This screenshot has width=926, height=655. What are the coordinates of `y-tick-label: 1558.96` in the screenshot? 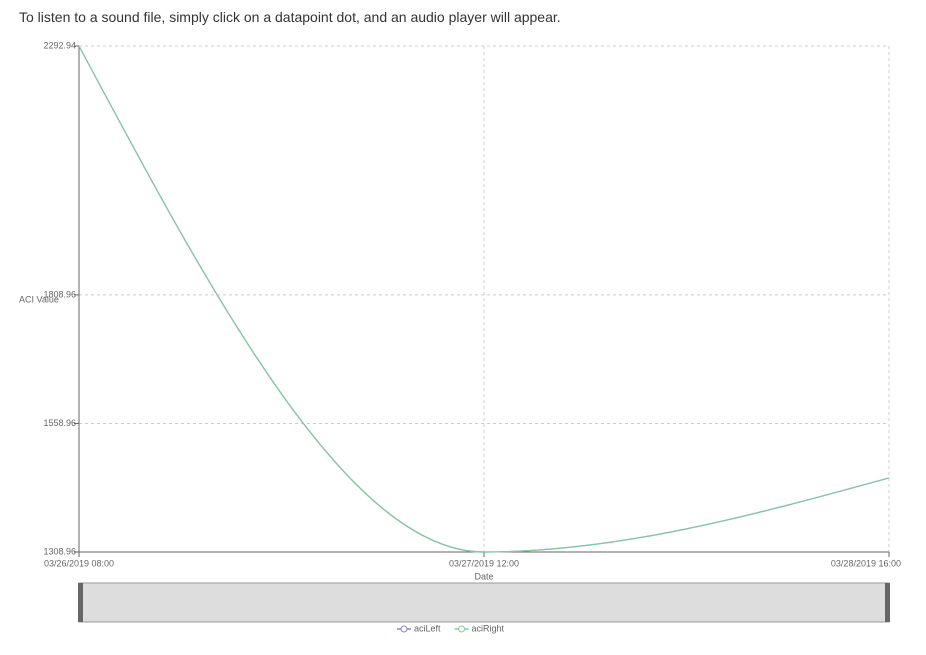 It's located at (59, 423).